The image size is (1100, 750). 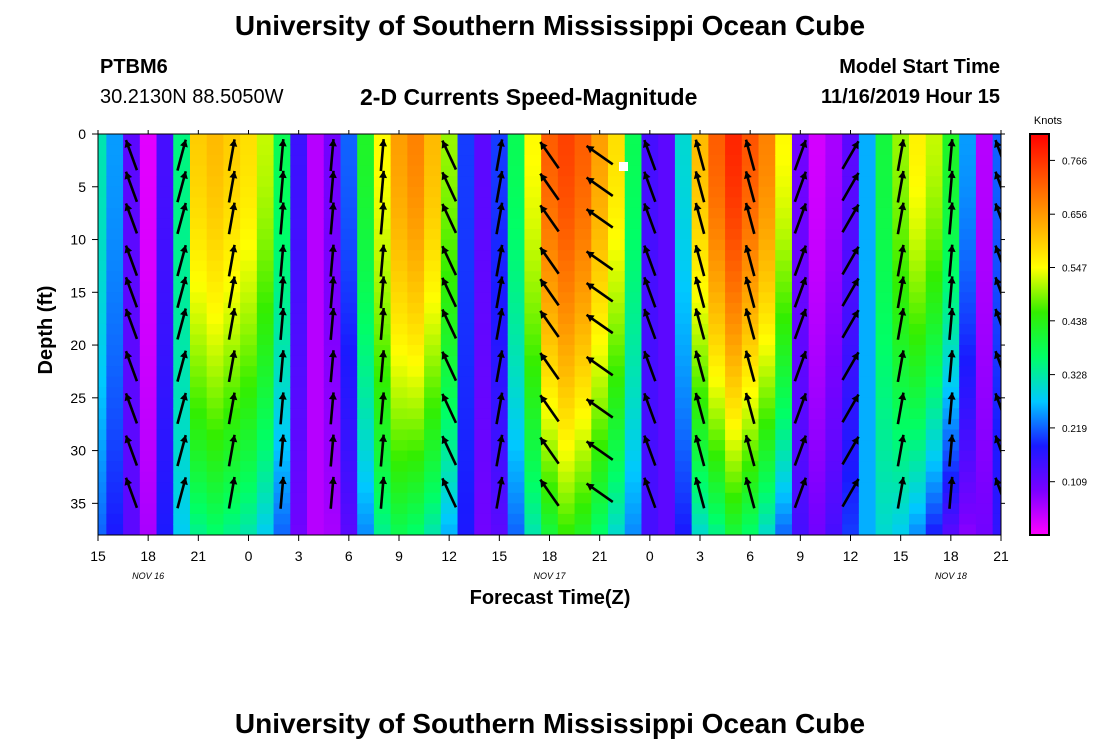 What do you see at coordinates (78, 398) in the screenshot?
I see `y-tick-label: 25` at bounding box center [78, 398].